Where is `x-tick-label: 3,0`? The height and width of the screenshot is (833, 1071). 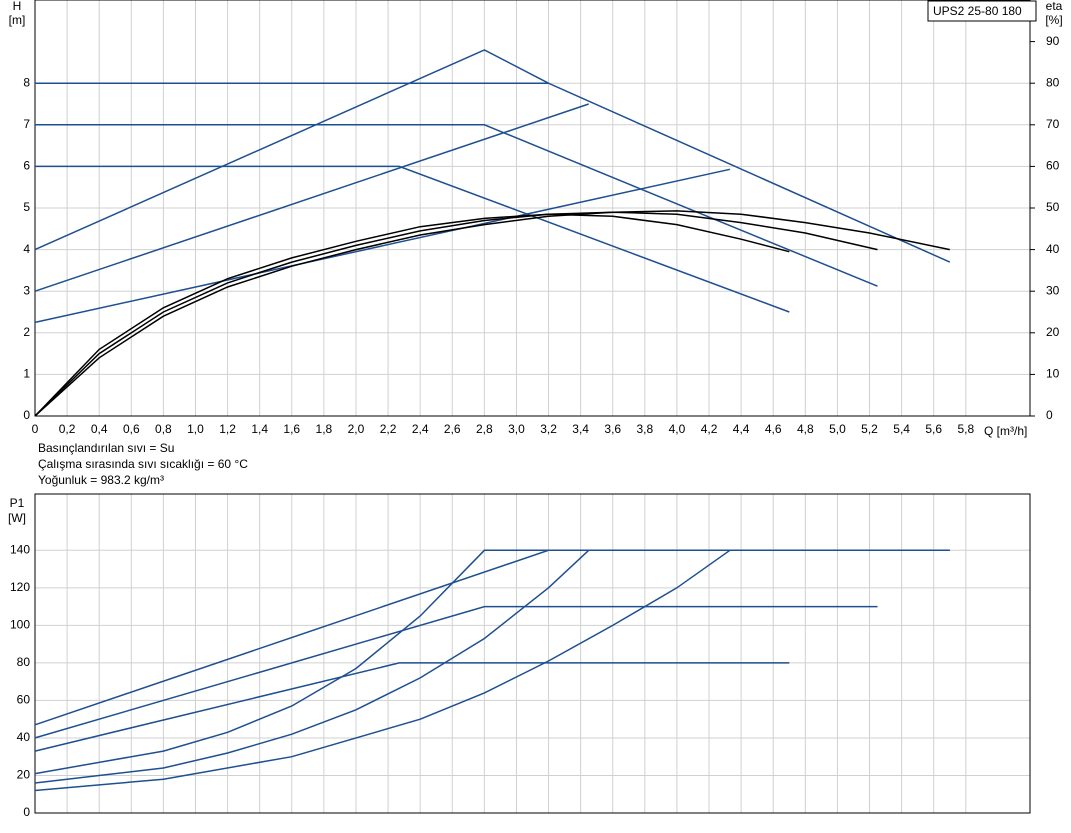 x-tick-label: 3,0 is located at coordinates (516, 429).